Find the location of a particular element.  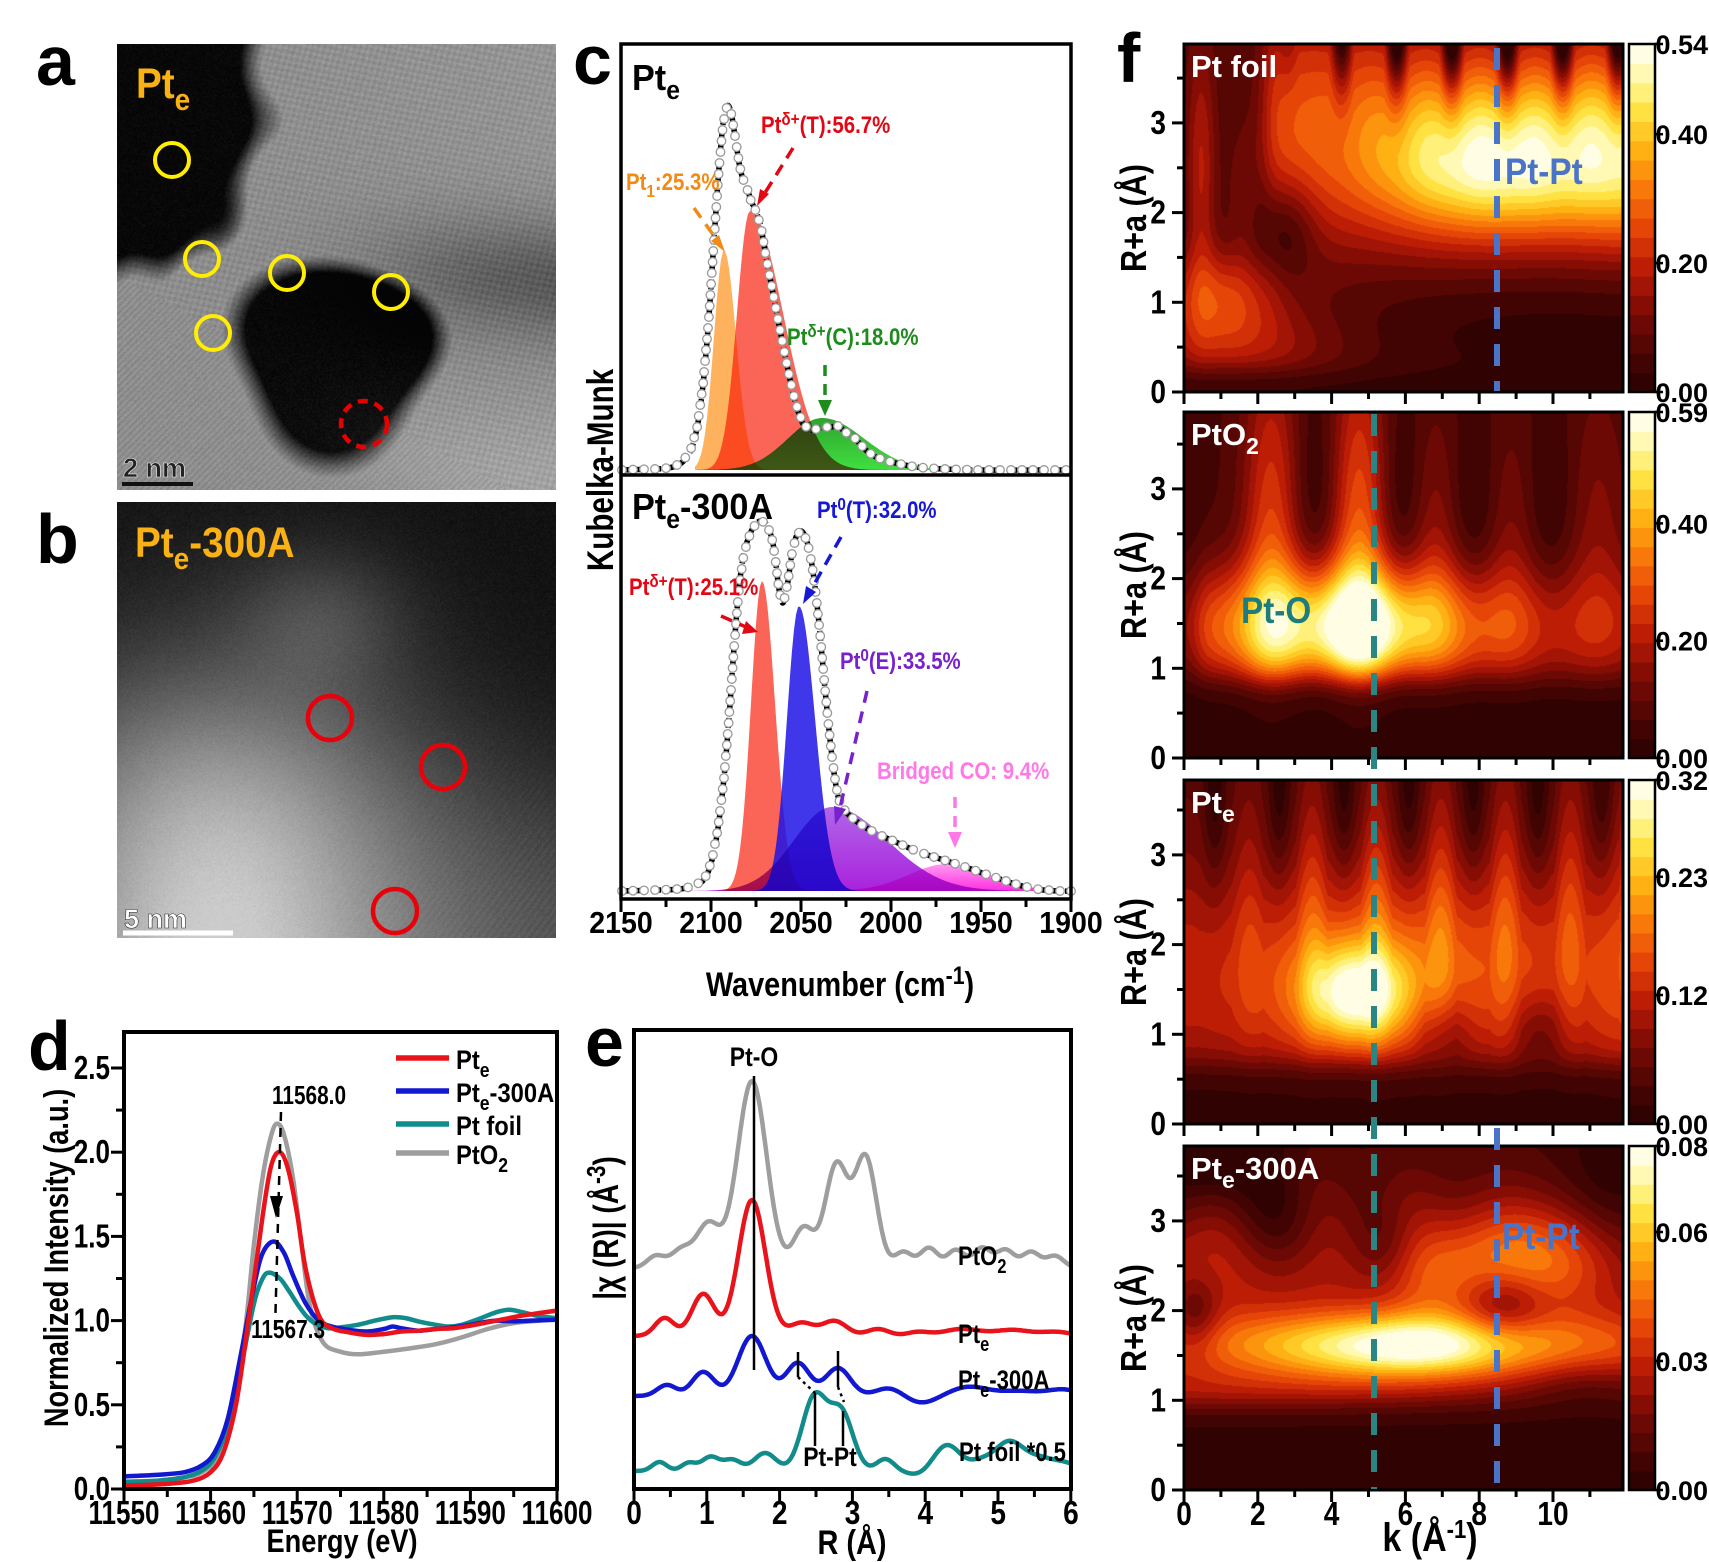

svg-text: f is located at coordinates (1129, 58).